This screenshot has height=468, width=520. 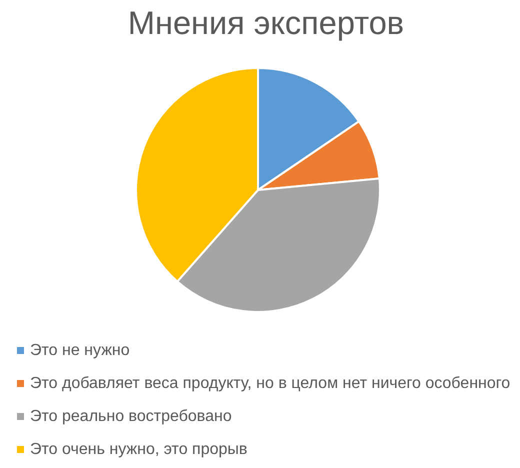 What do you see at coordinates (270, 383) in the screenshot?
I see `legend-label: Это добавляет веса продукту, но в целом нет ничего особенного` at bounding box center [270, 383].